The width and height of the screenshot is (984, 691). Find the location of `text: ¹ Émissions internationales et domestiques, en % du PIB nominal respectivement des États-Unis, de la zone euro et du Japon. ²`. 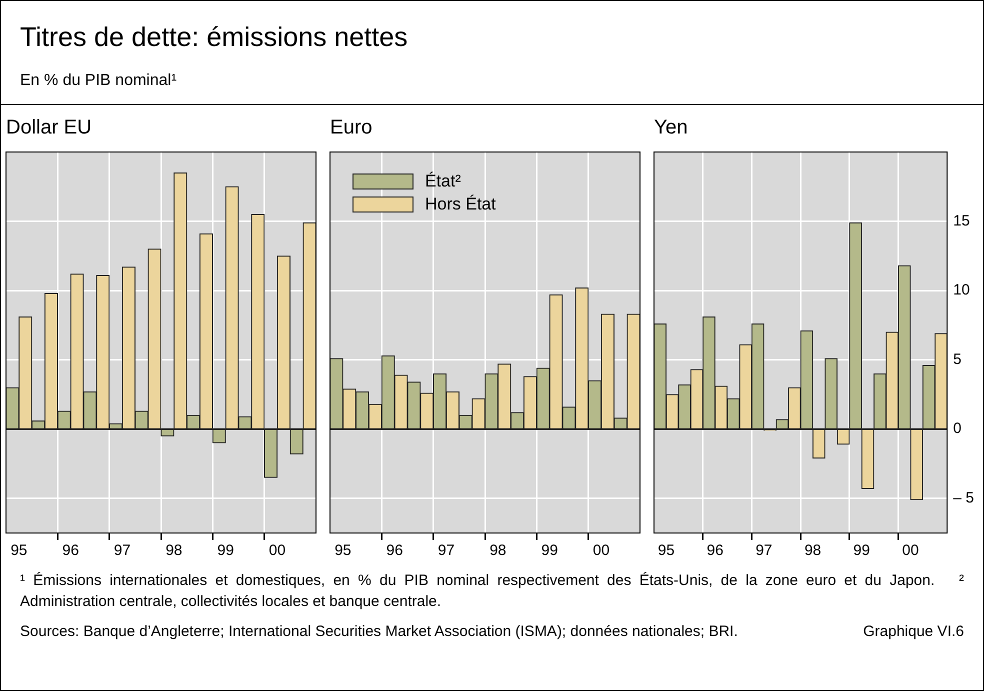

text: ¹ Émissions internationales et domestiques, en % du PIB nominal respectivement des États-Unis, de la zone euro et du Japon. ² is located at coordinates (492, 580).